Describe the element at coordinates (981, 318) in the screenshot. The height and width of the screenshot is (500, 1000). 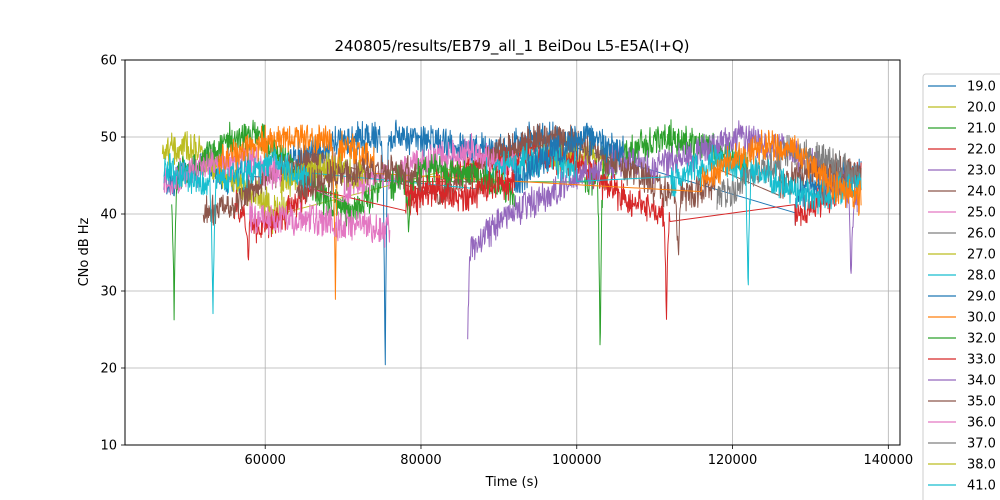
I see `legend-label-30.0: 30.0` at that location.